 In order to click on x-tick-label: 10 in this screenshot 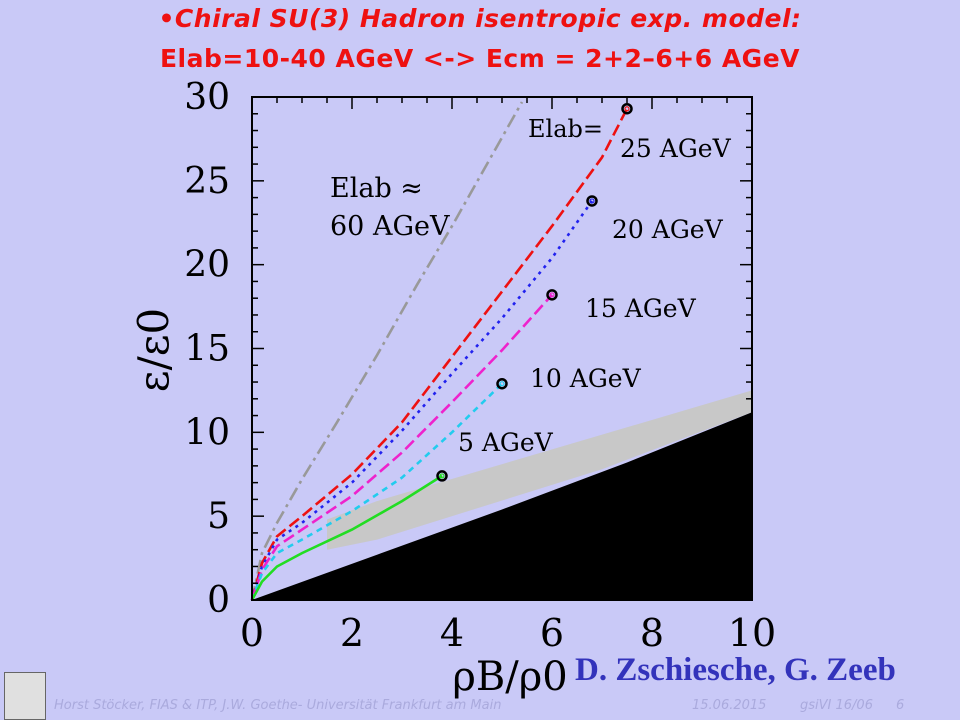, I will do `click(752, 633)`.